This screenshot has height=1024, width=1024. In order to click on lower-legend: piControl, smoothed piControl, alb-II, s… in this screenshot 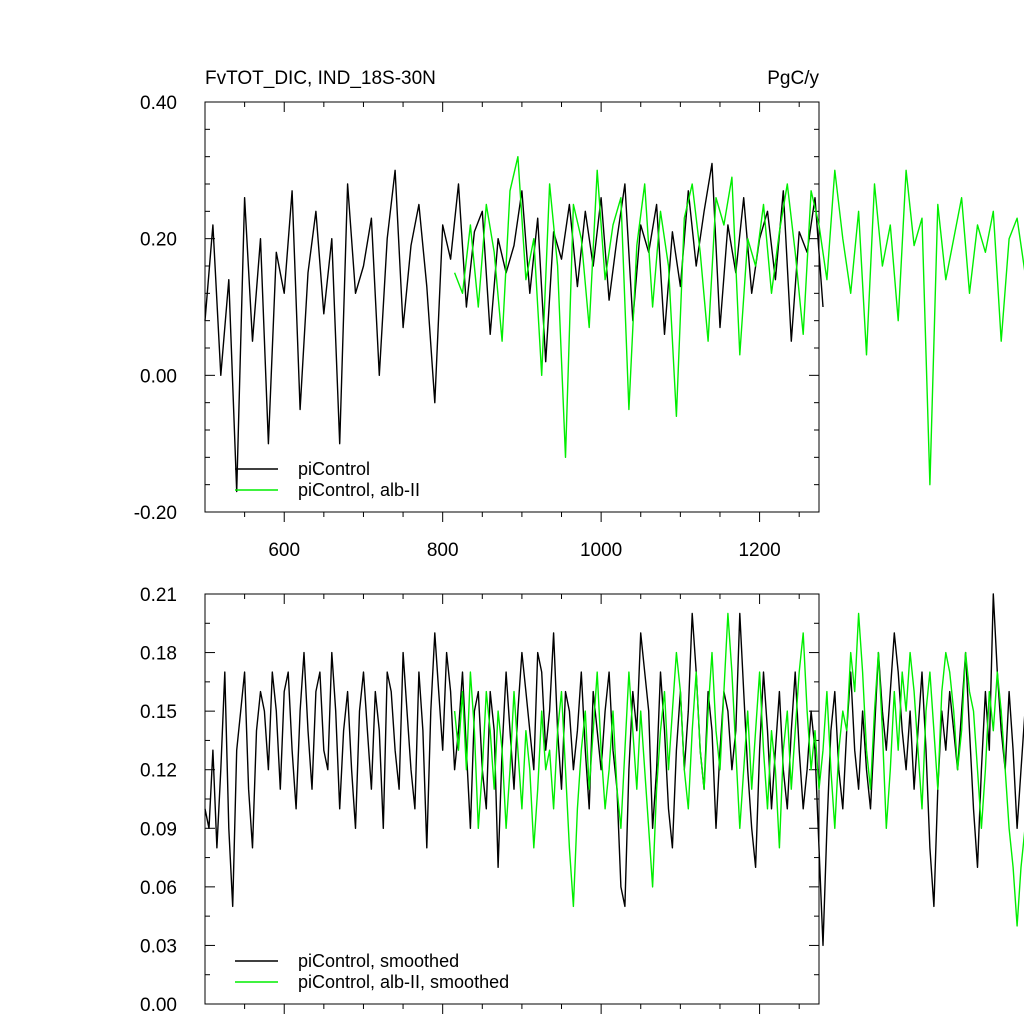, I will do `click(372, 971)`.